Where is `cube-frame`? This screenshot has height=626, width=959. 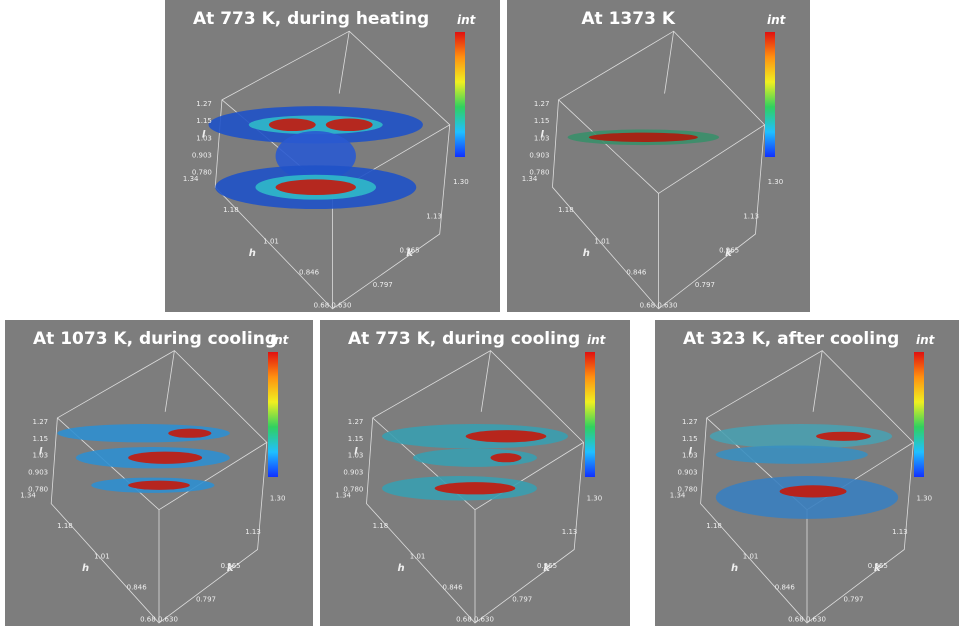
cube-frame is located at coordinates (658, 170).